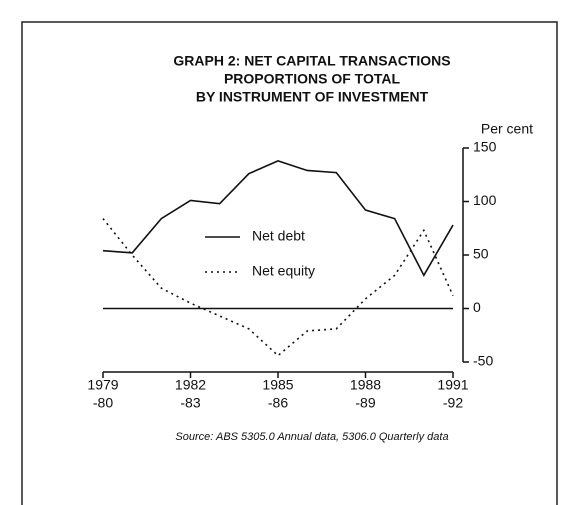  Describe the element at coordinates (483, 361) in the screenshot. I see `y-tick-label: -50` at that location.